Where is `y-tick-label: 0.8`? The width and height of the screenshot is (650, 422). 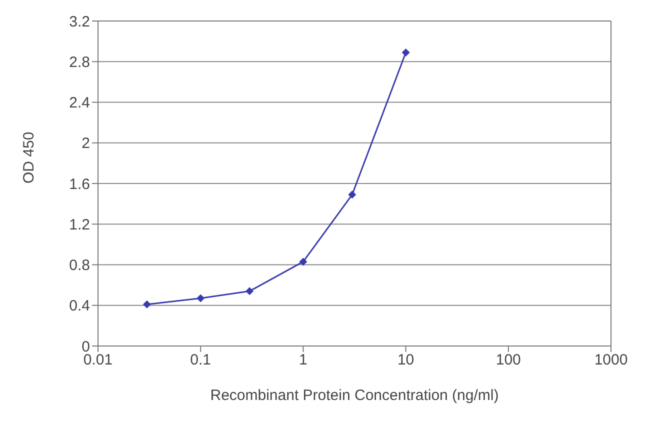 y-tick-label: 0.8 is located at coordinates (79, 265).